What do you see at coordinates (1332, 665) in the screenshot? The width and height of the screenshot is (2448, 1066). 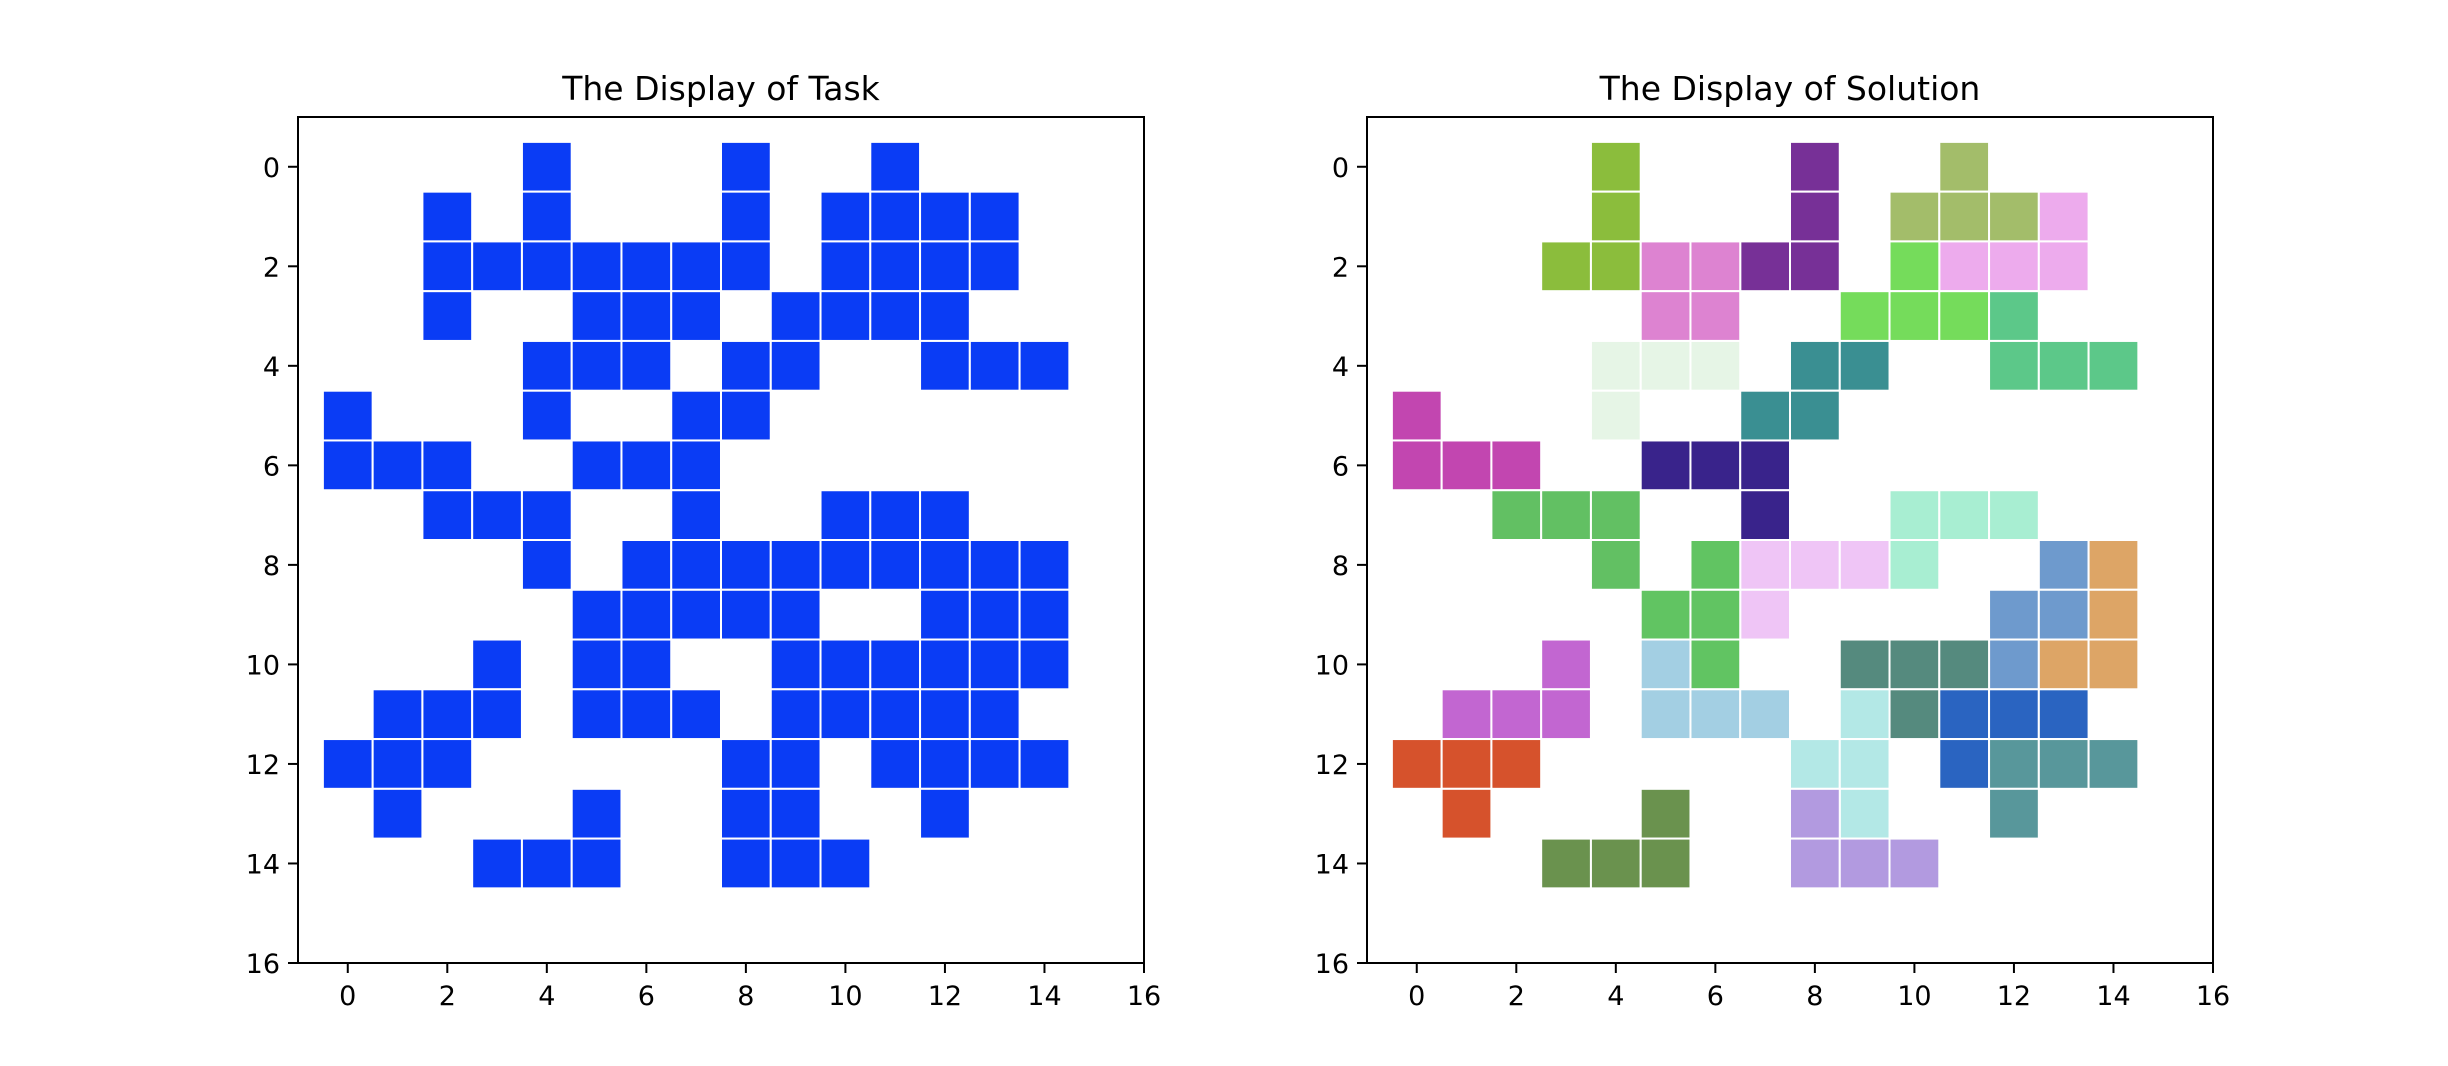 I see `solution-y-tick-label: 10` at bounding box center [1332, 665].